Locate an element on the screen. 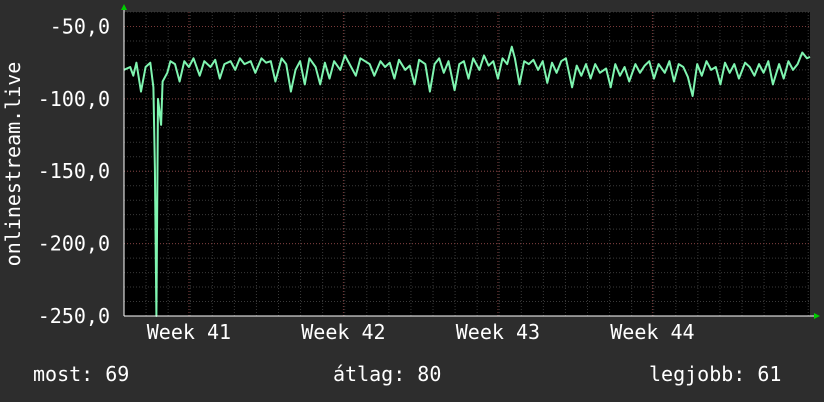  x-tick-label: Week 44 is located at coordinates (652, 332).